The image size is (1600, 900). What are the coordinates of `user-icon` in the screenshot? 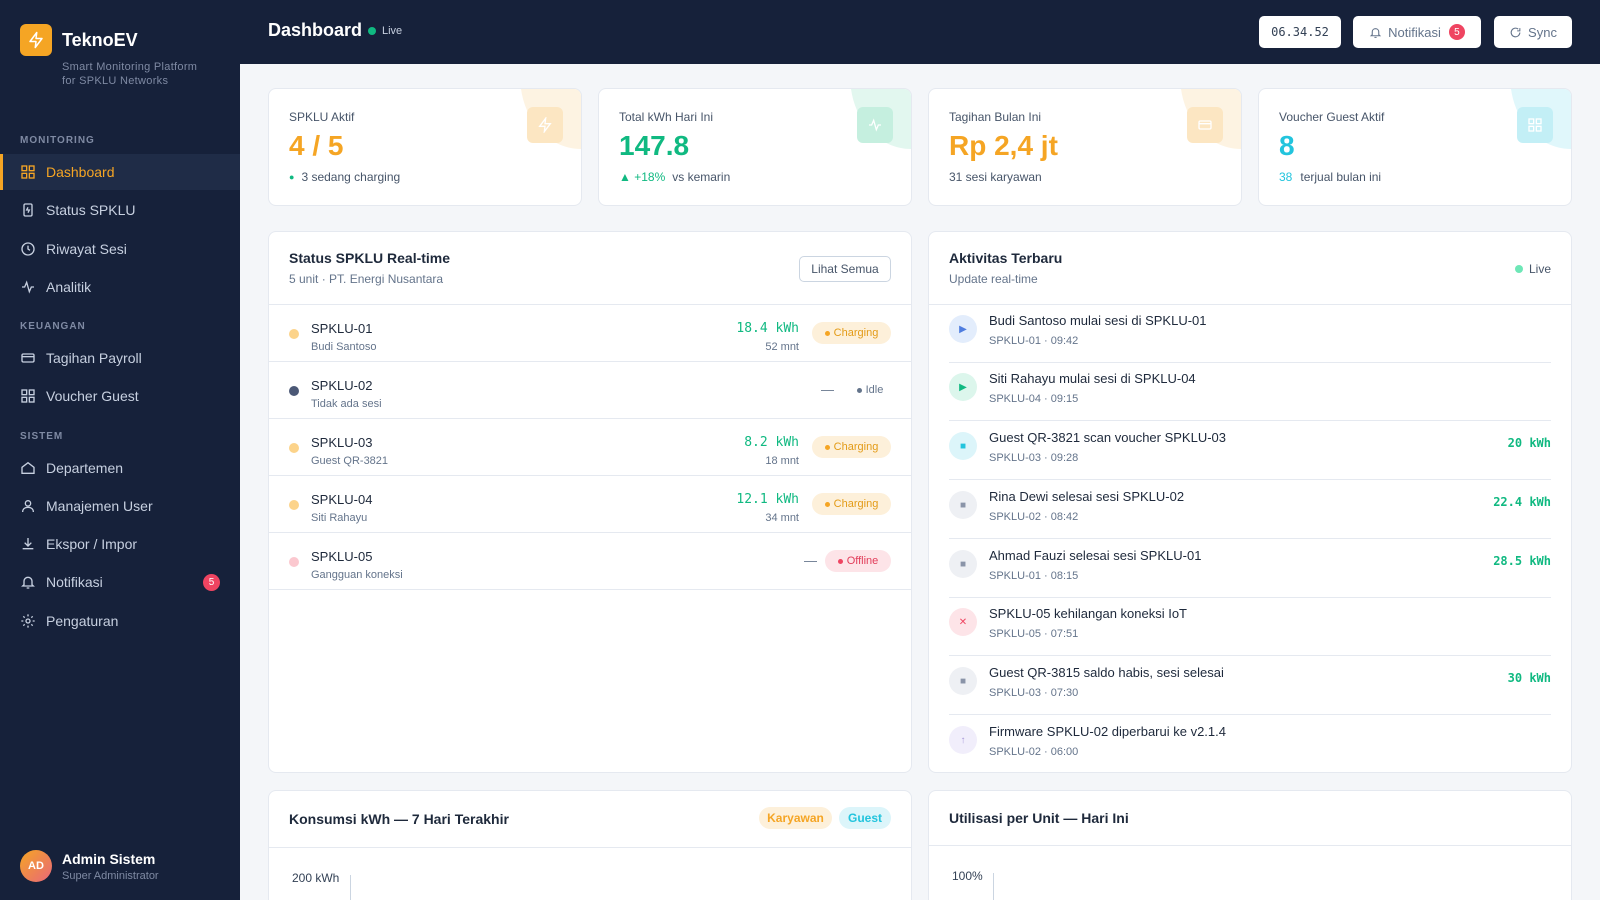 It's located at (28, 506).